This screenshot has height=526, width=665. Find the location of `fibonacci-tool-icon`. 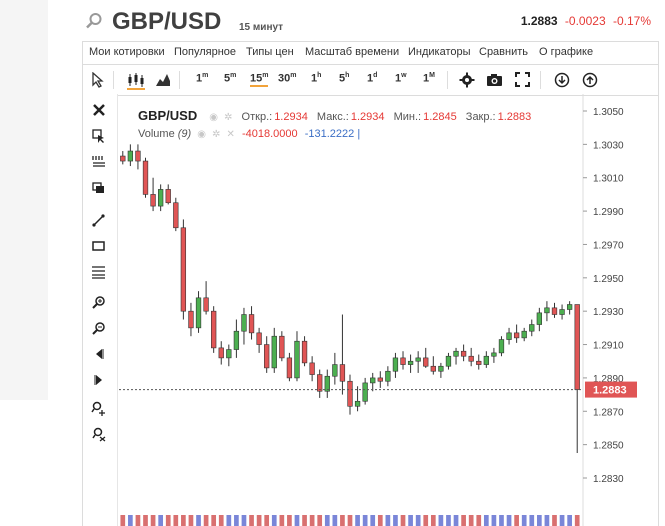

fibonacci-tool-icon is located at coordinates (99, 272).